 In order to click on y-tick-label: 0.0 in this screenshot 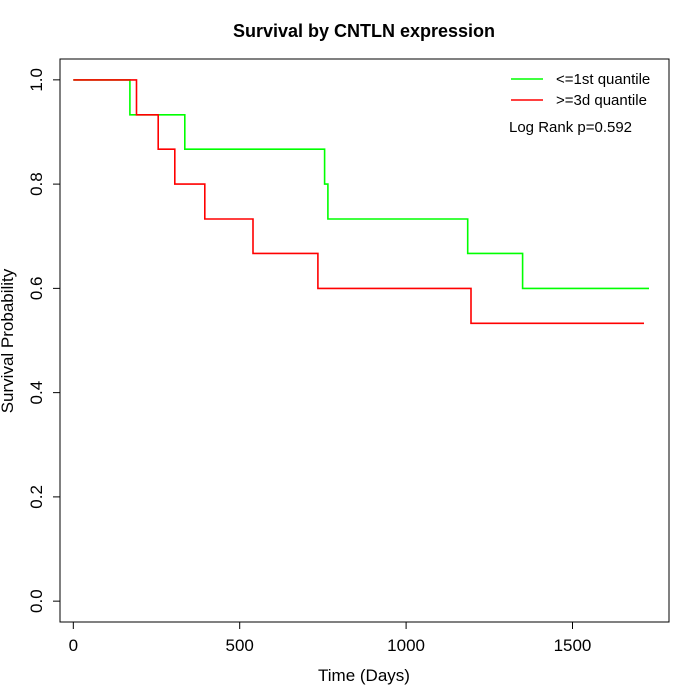, I will do `click(36, 601)`.